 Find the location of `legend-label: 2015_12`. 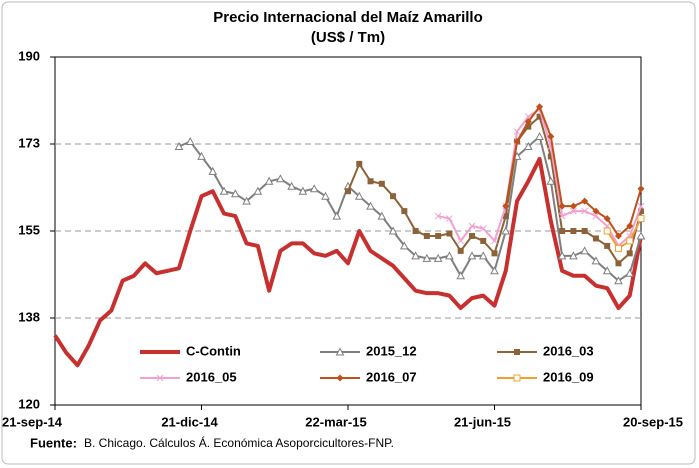

legend-label: 2015_12 is located at coordinates (391, 350).